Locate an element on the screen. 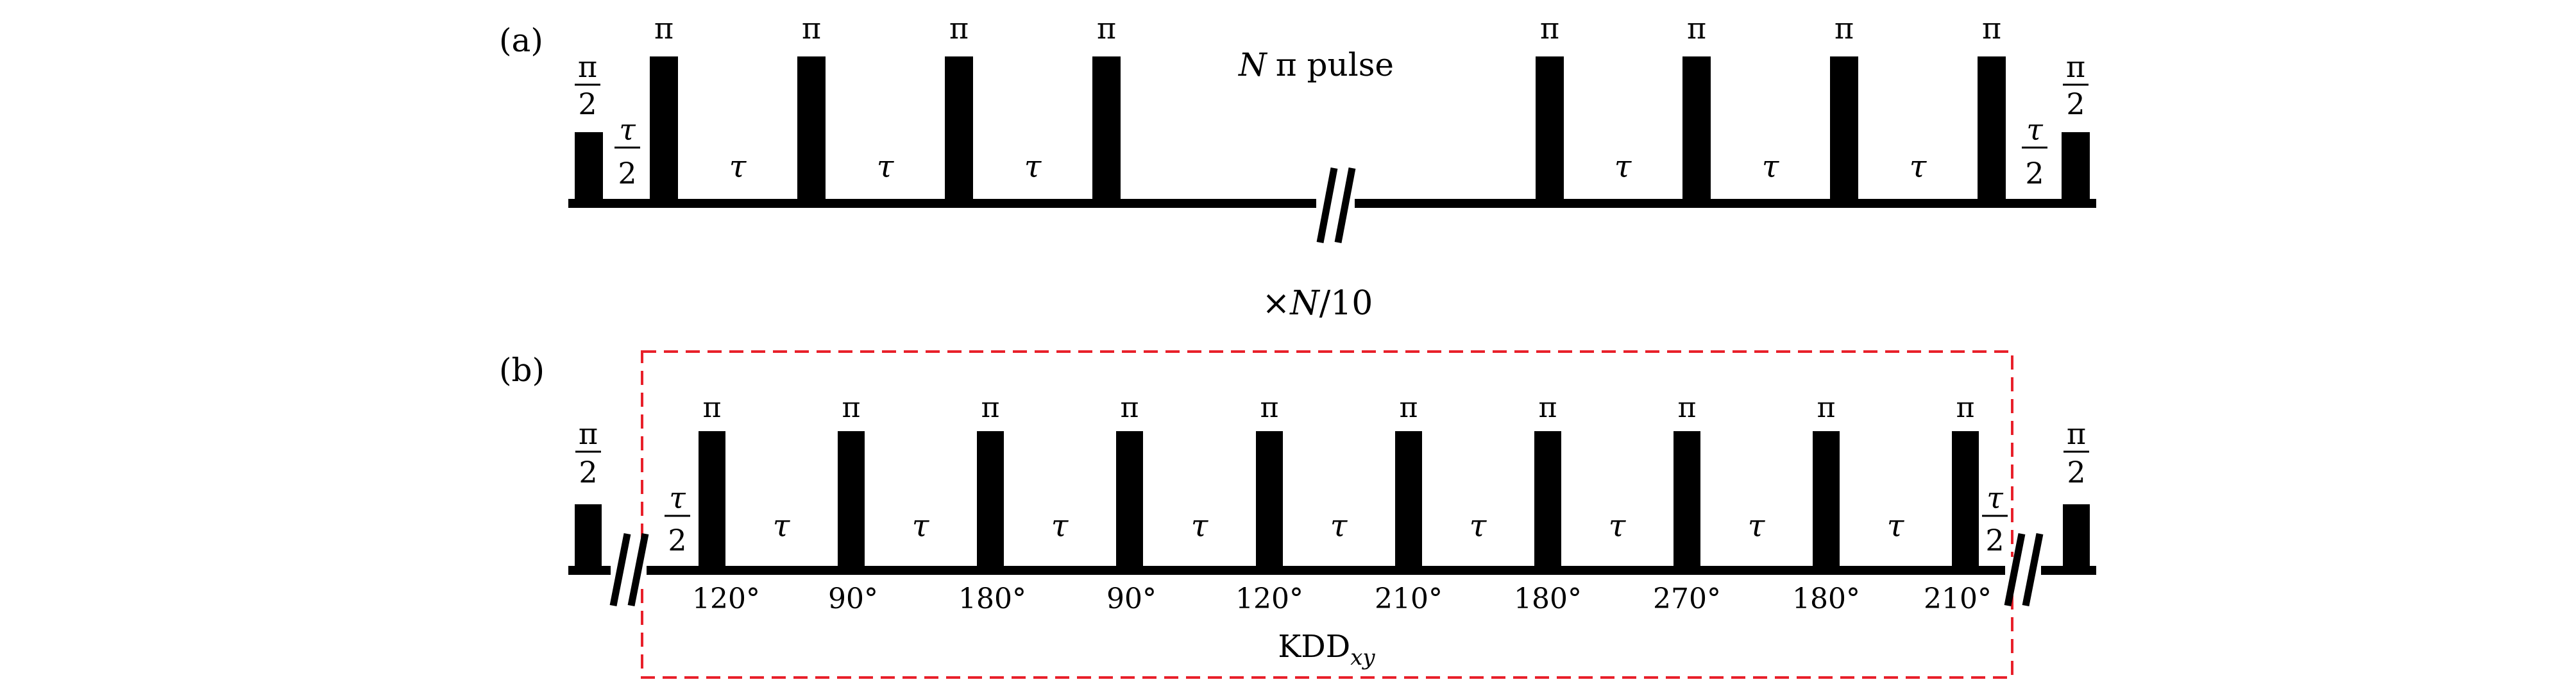  panel-a-half-tau-label-right: τ 2 is located at coordinates (2034, 151).